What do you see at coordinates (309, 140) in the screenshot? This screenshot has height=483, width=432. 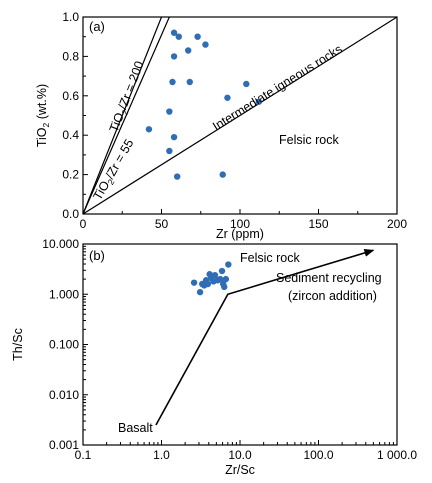 I see `chart-a-annotation-felsic: Felsic rock` at bounding box center [309, 140].